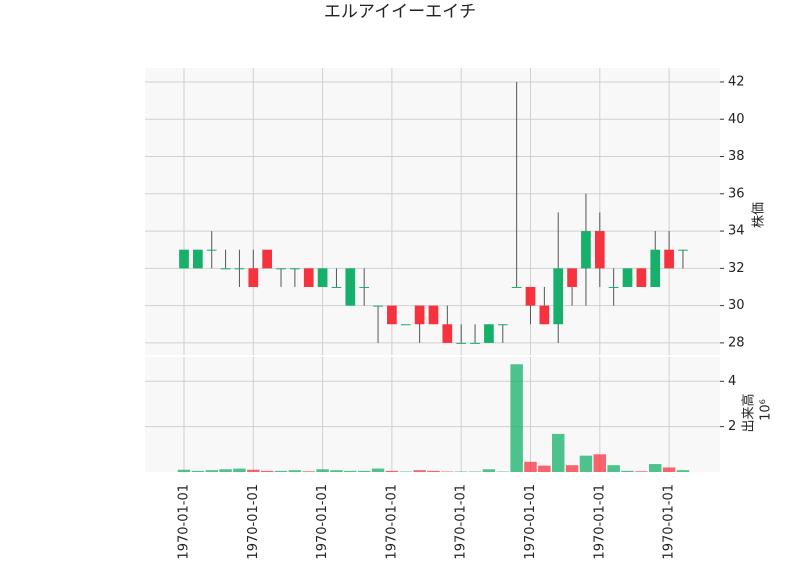 This screenshot has width=800, height=579. I want to click on y-tick-label: 32, so click(736, 268).